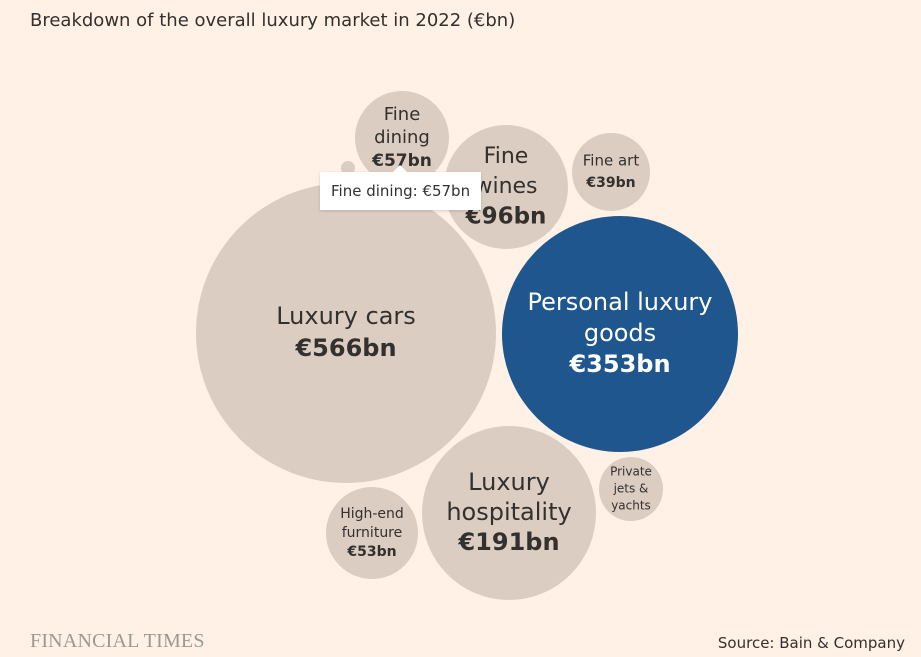 The image size is (921, 657). I want to click on bubble-fine-art: Fine art €39bn, so click(611, 172).